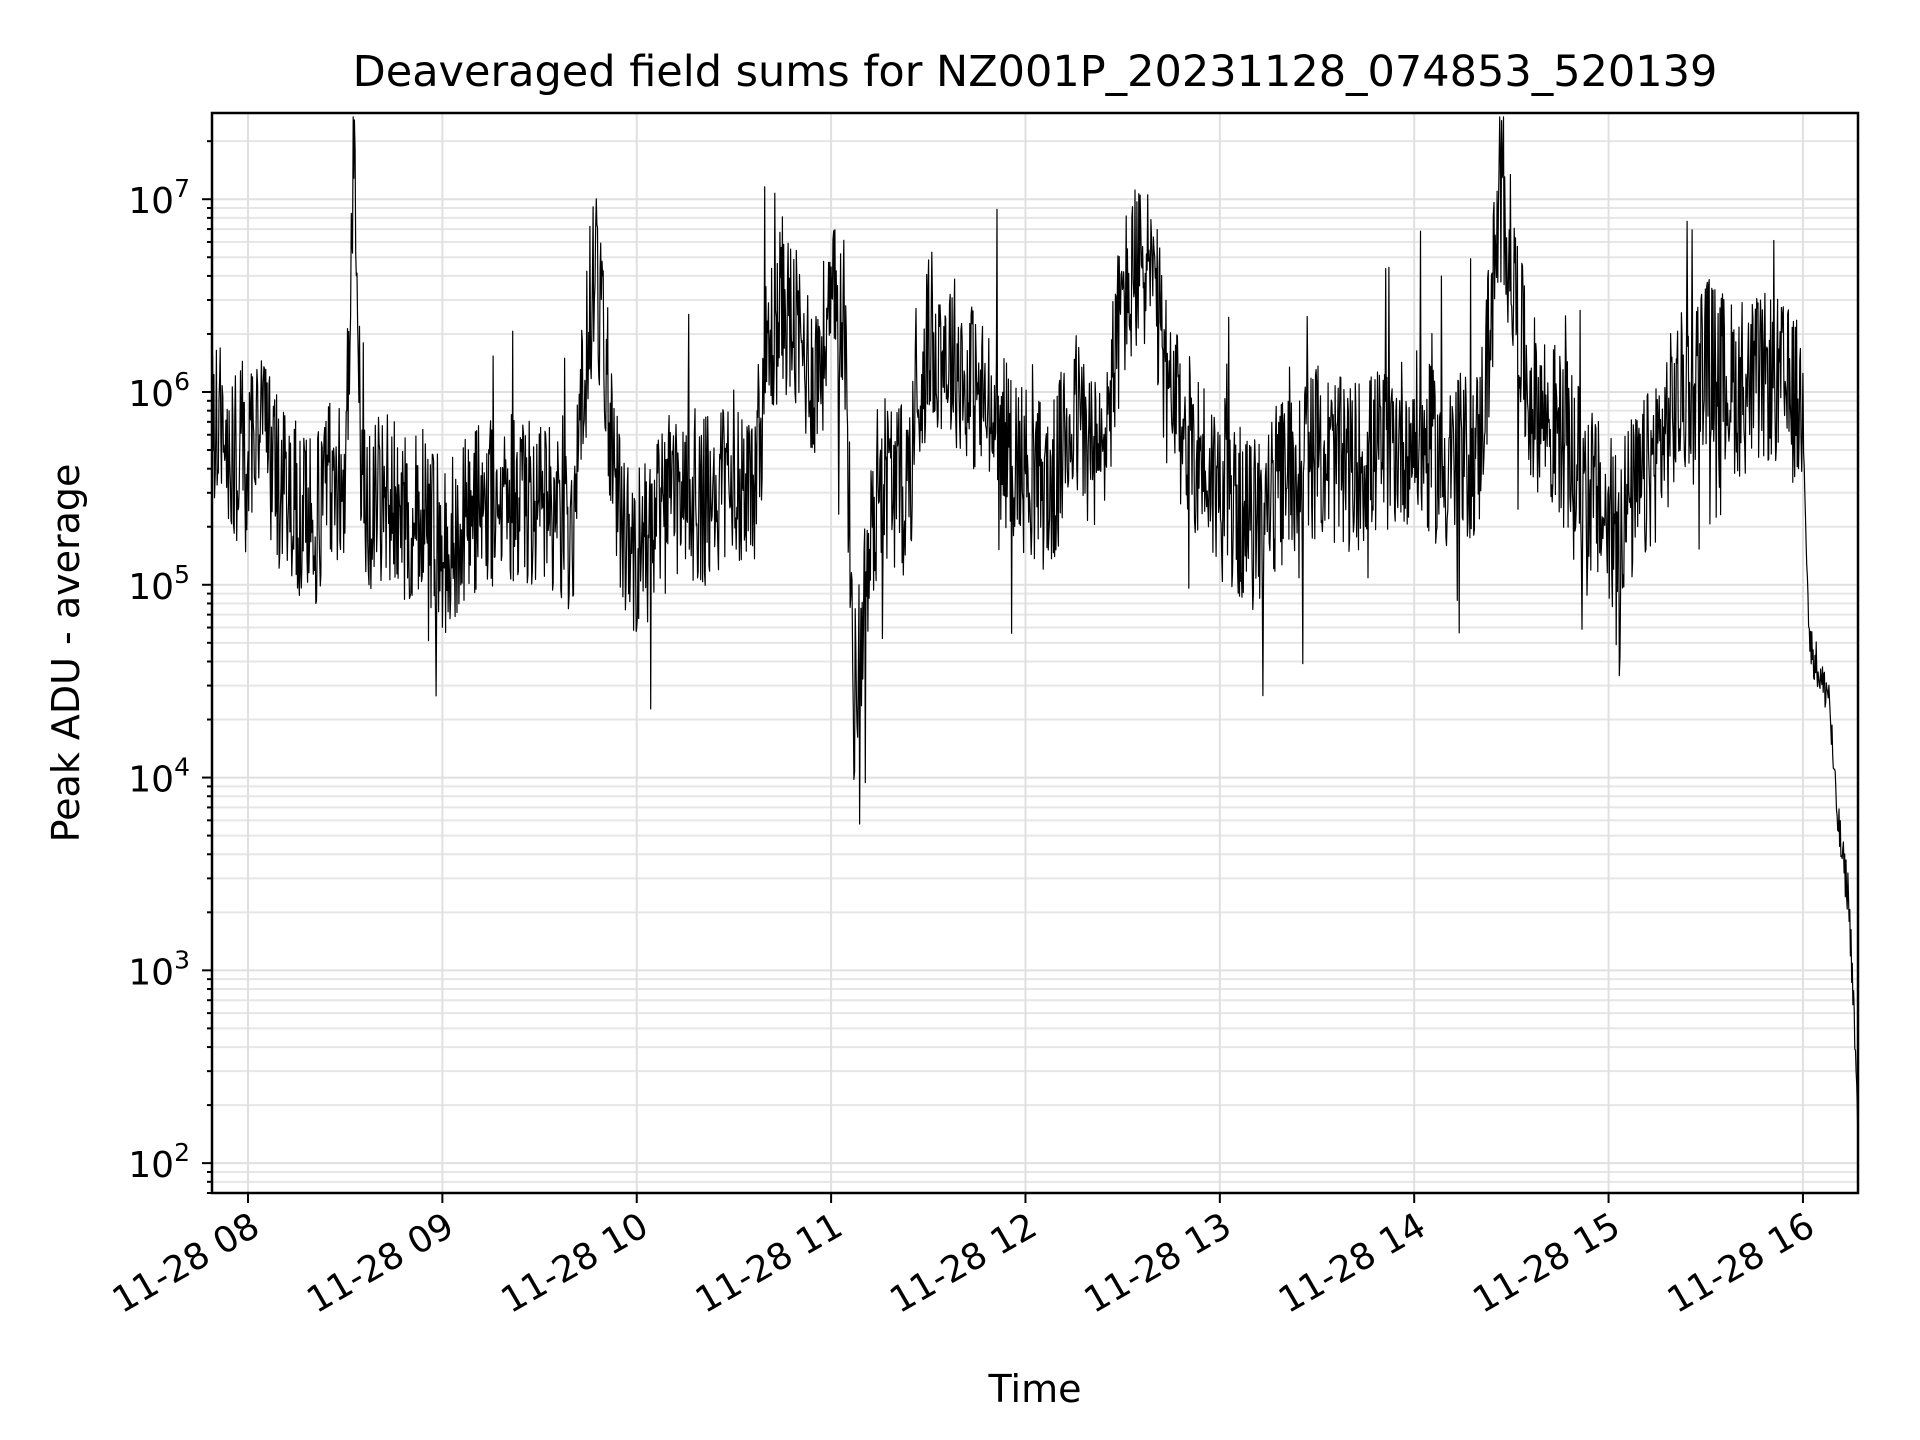  I want to click on y-tick-label: 10³, so click(159, 969).